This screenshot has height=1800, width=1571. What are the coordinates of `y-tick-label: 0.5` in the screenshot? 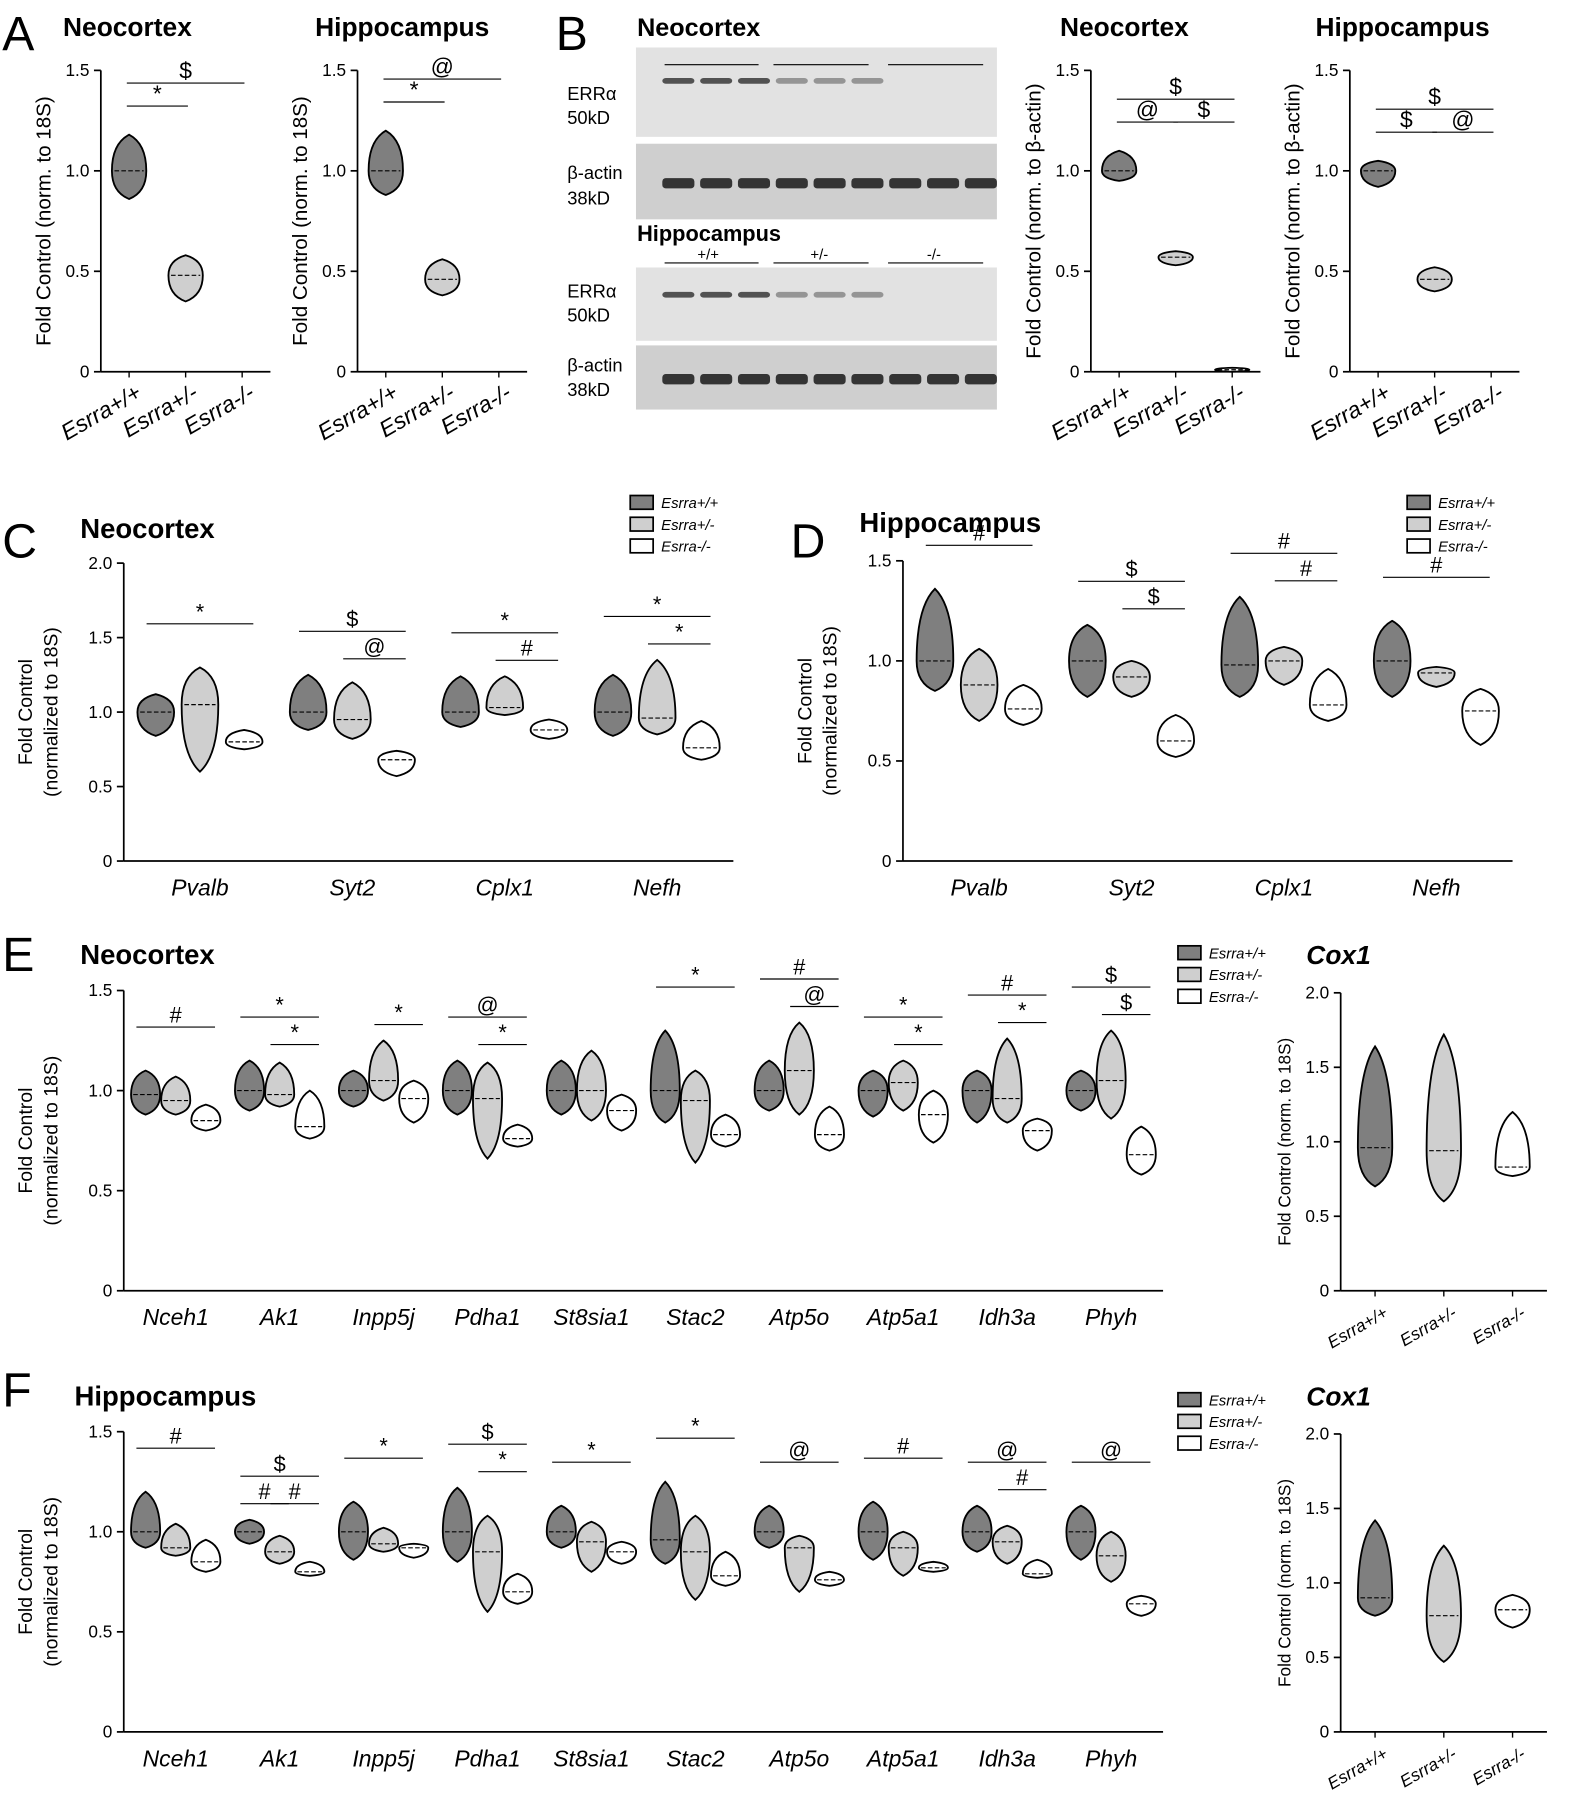 It's located at (880, 761).